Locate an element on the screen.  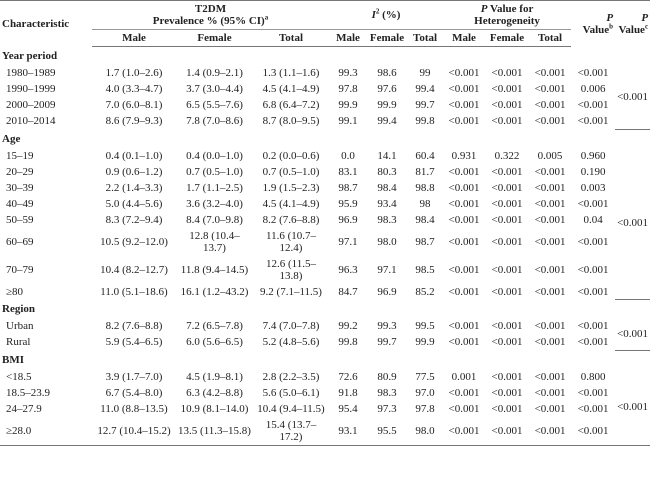
cell: 2.2 (1.4–3.3) is located at coordinates (134, 187).